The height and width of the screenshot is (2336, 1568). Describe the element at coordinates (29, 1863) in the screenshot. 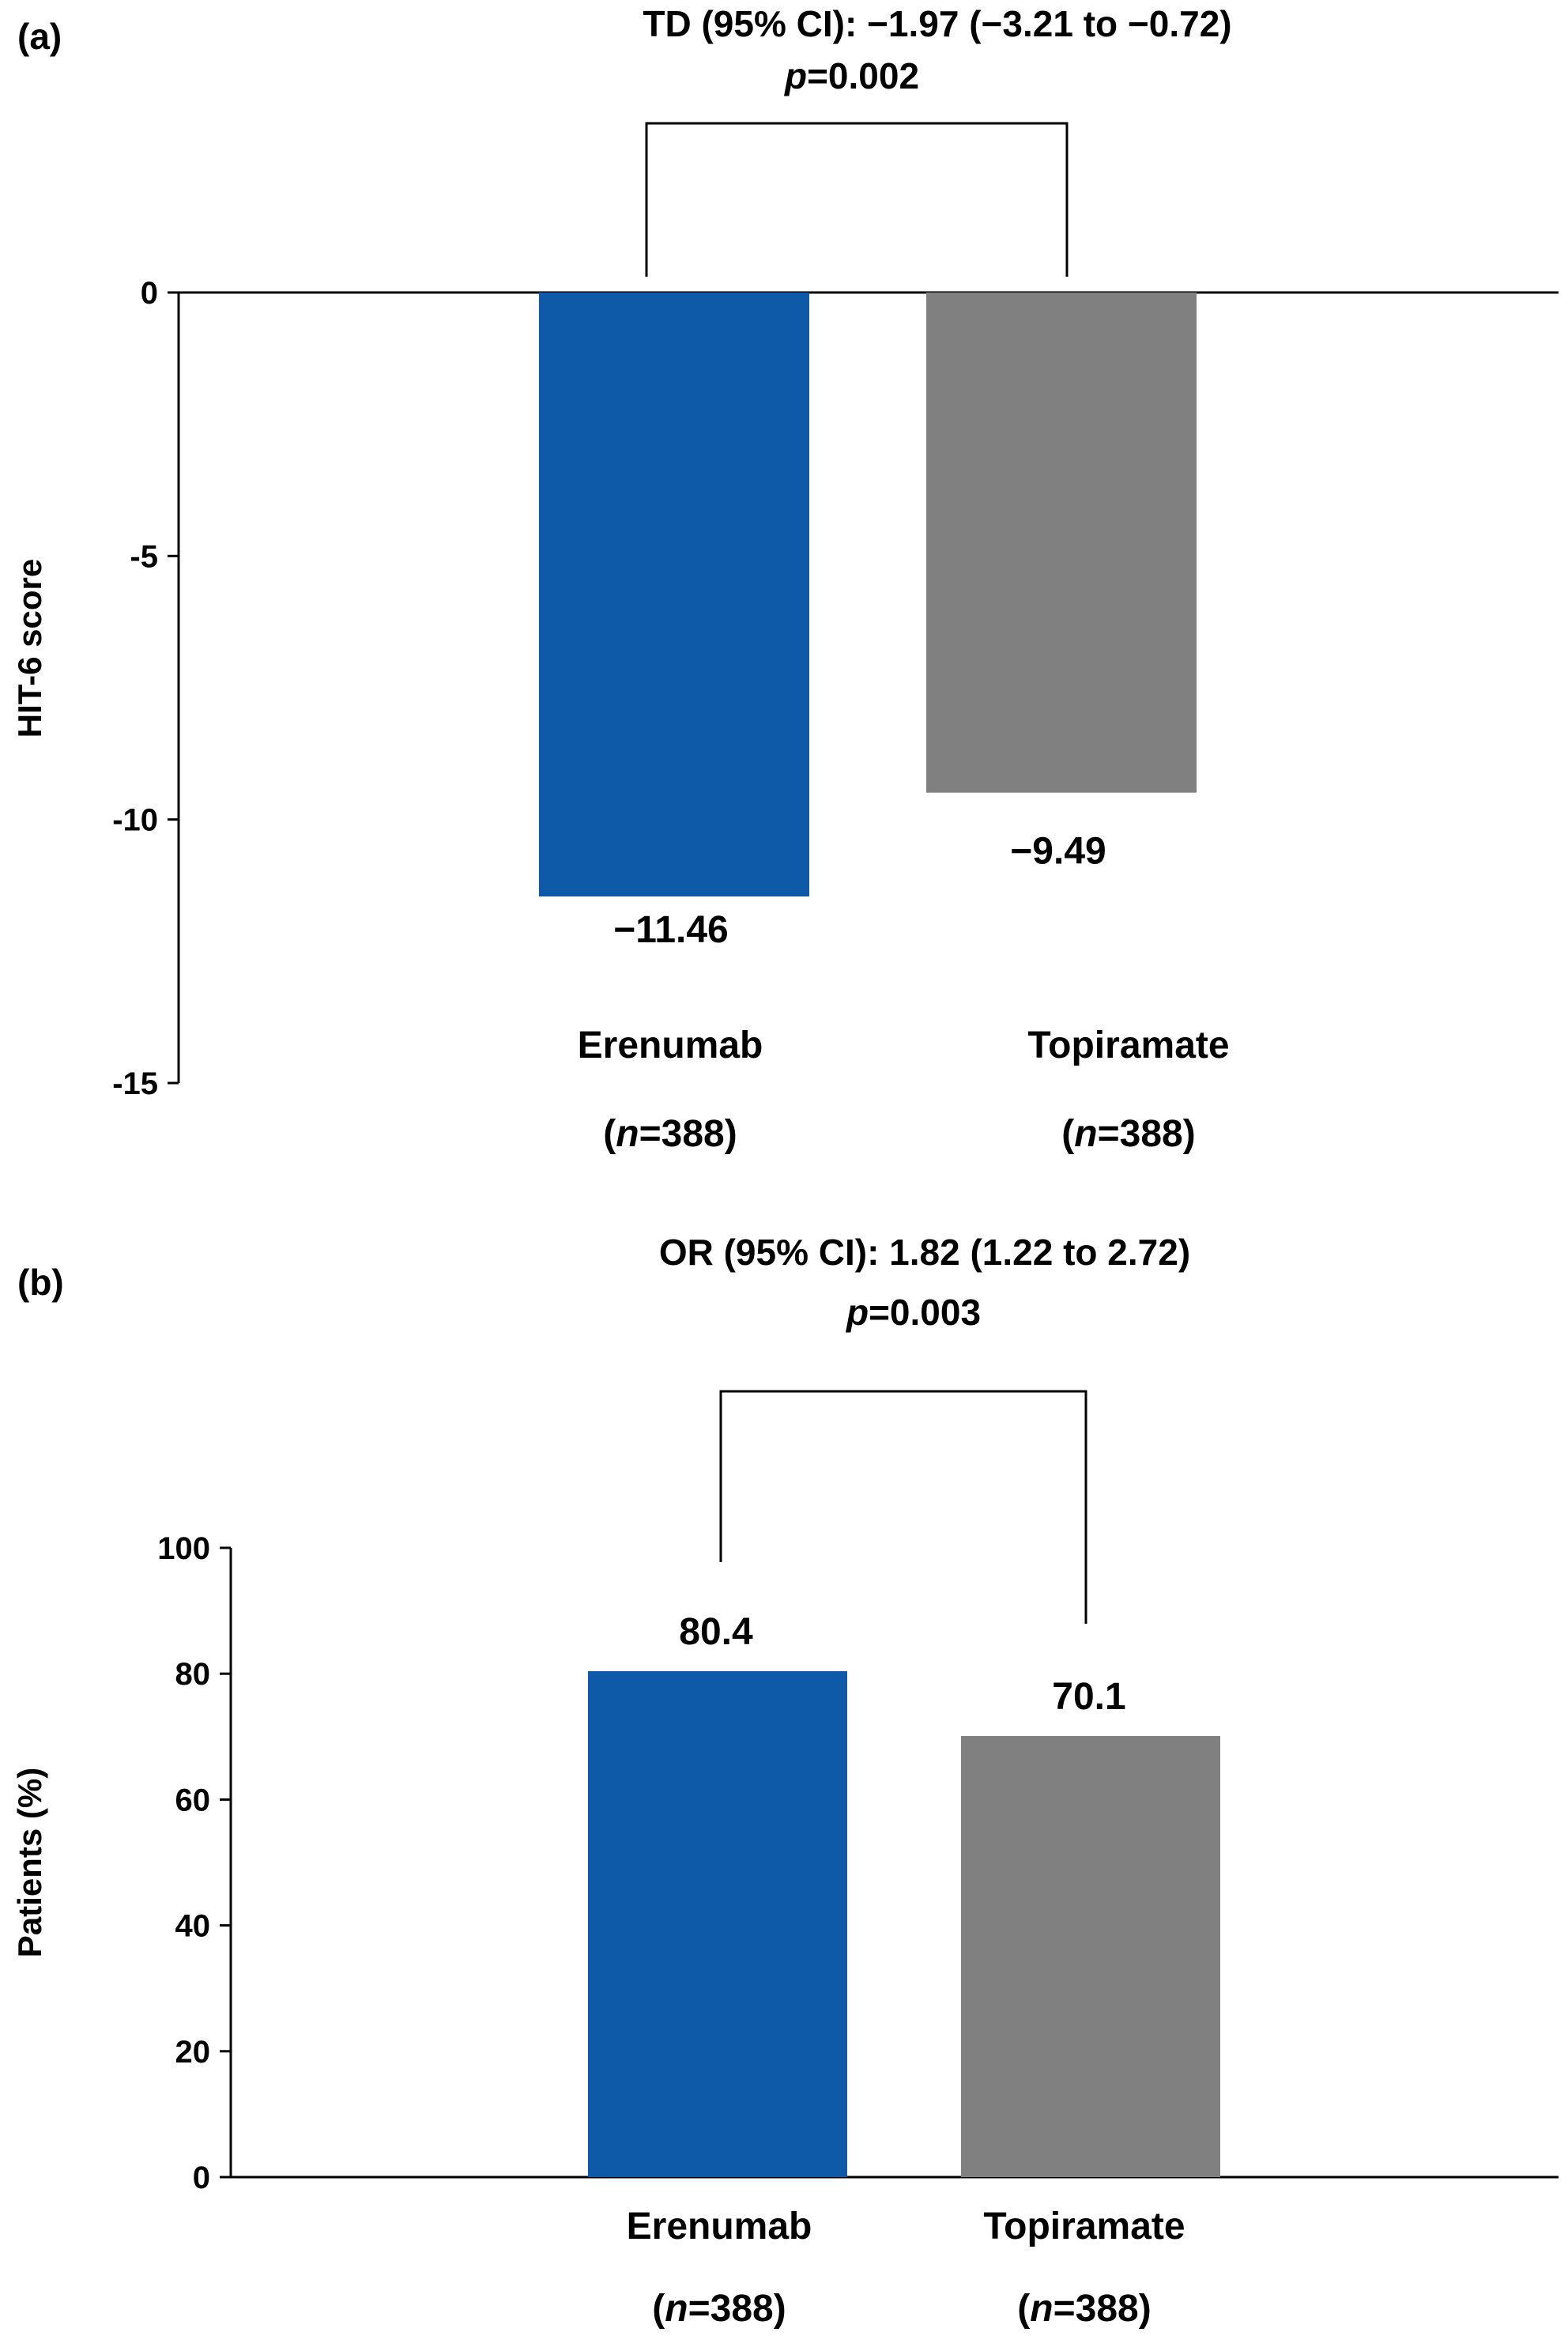

I see `panel-b-y-axis-label: Patients (%)` at that location.